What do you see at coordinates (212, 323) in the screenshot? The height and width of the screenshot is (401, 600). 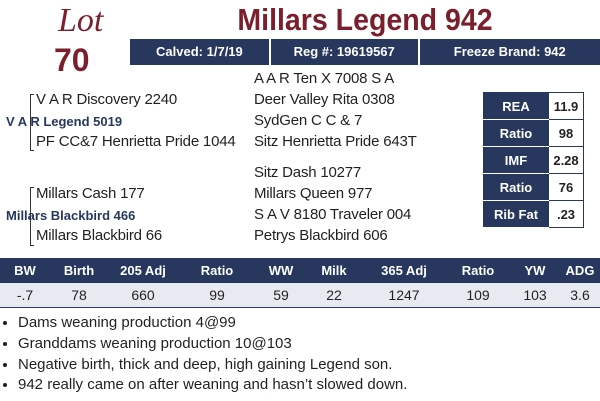 I see `note: Dams weaning production 4@99` at bounding box center [212, 323].